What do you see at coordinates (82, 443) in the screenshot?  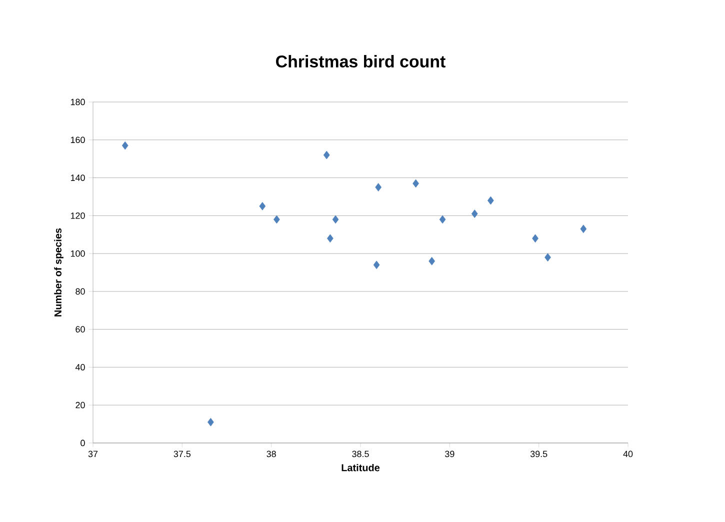 I see `y-tick-label: 0` at bounding box center [82, 443].